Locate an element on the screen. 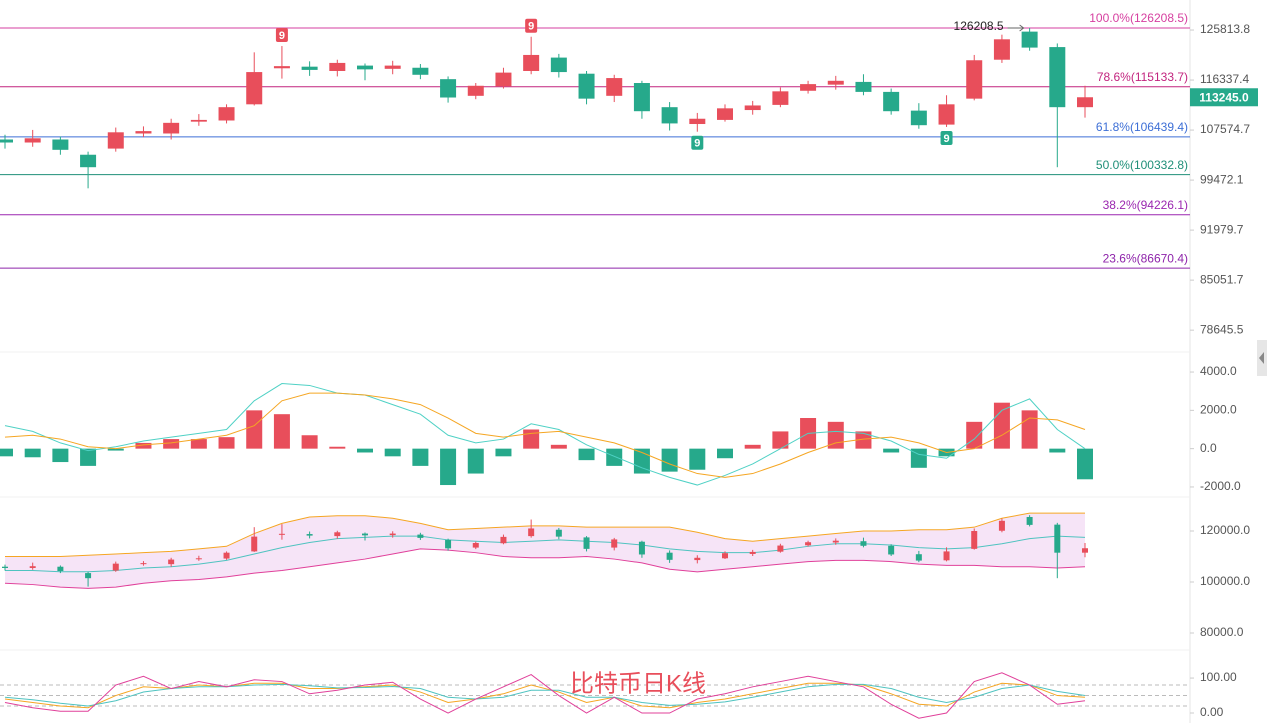 The image size is (1271, 723). y-tick-label: 4000.0 is located at coordinates (1218, 371).